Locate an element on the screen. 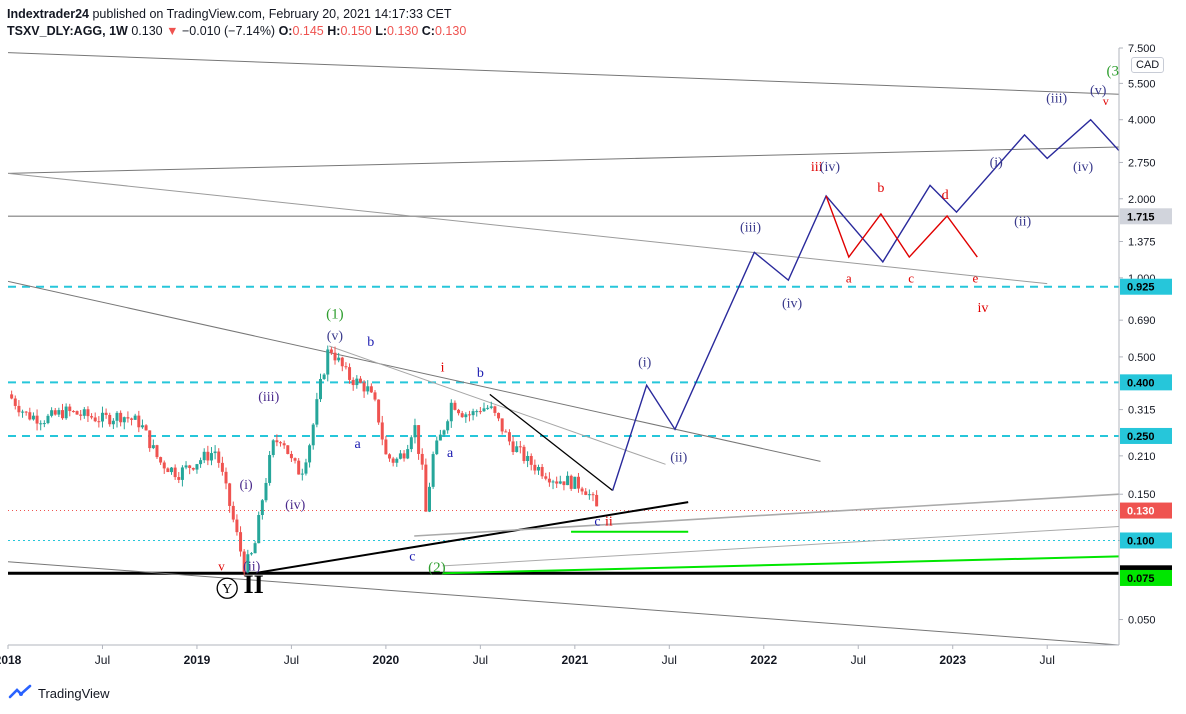 Image resolution: width=1186 pixels, height=714 pixels. price-change: −0.010 (−7.14%) is located at coordinates (228, 31).